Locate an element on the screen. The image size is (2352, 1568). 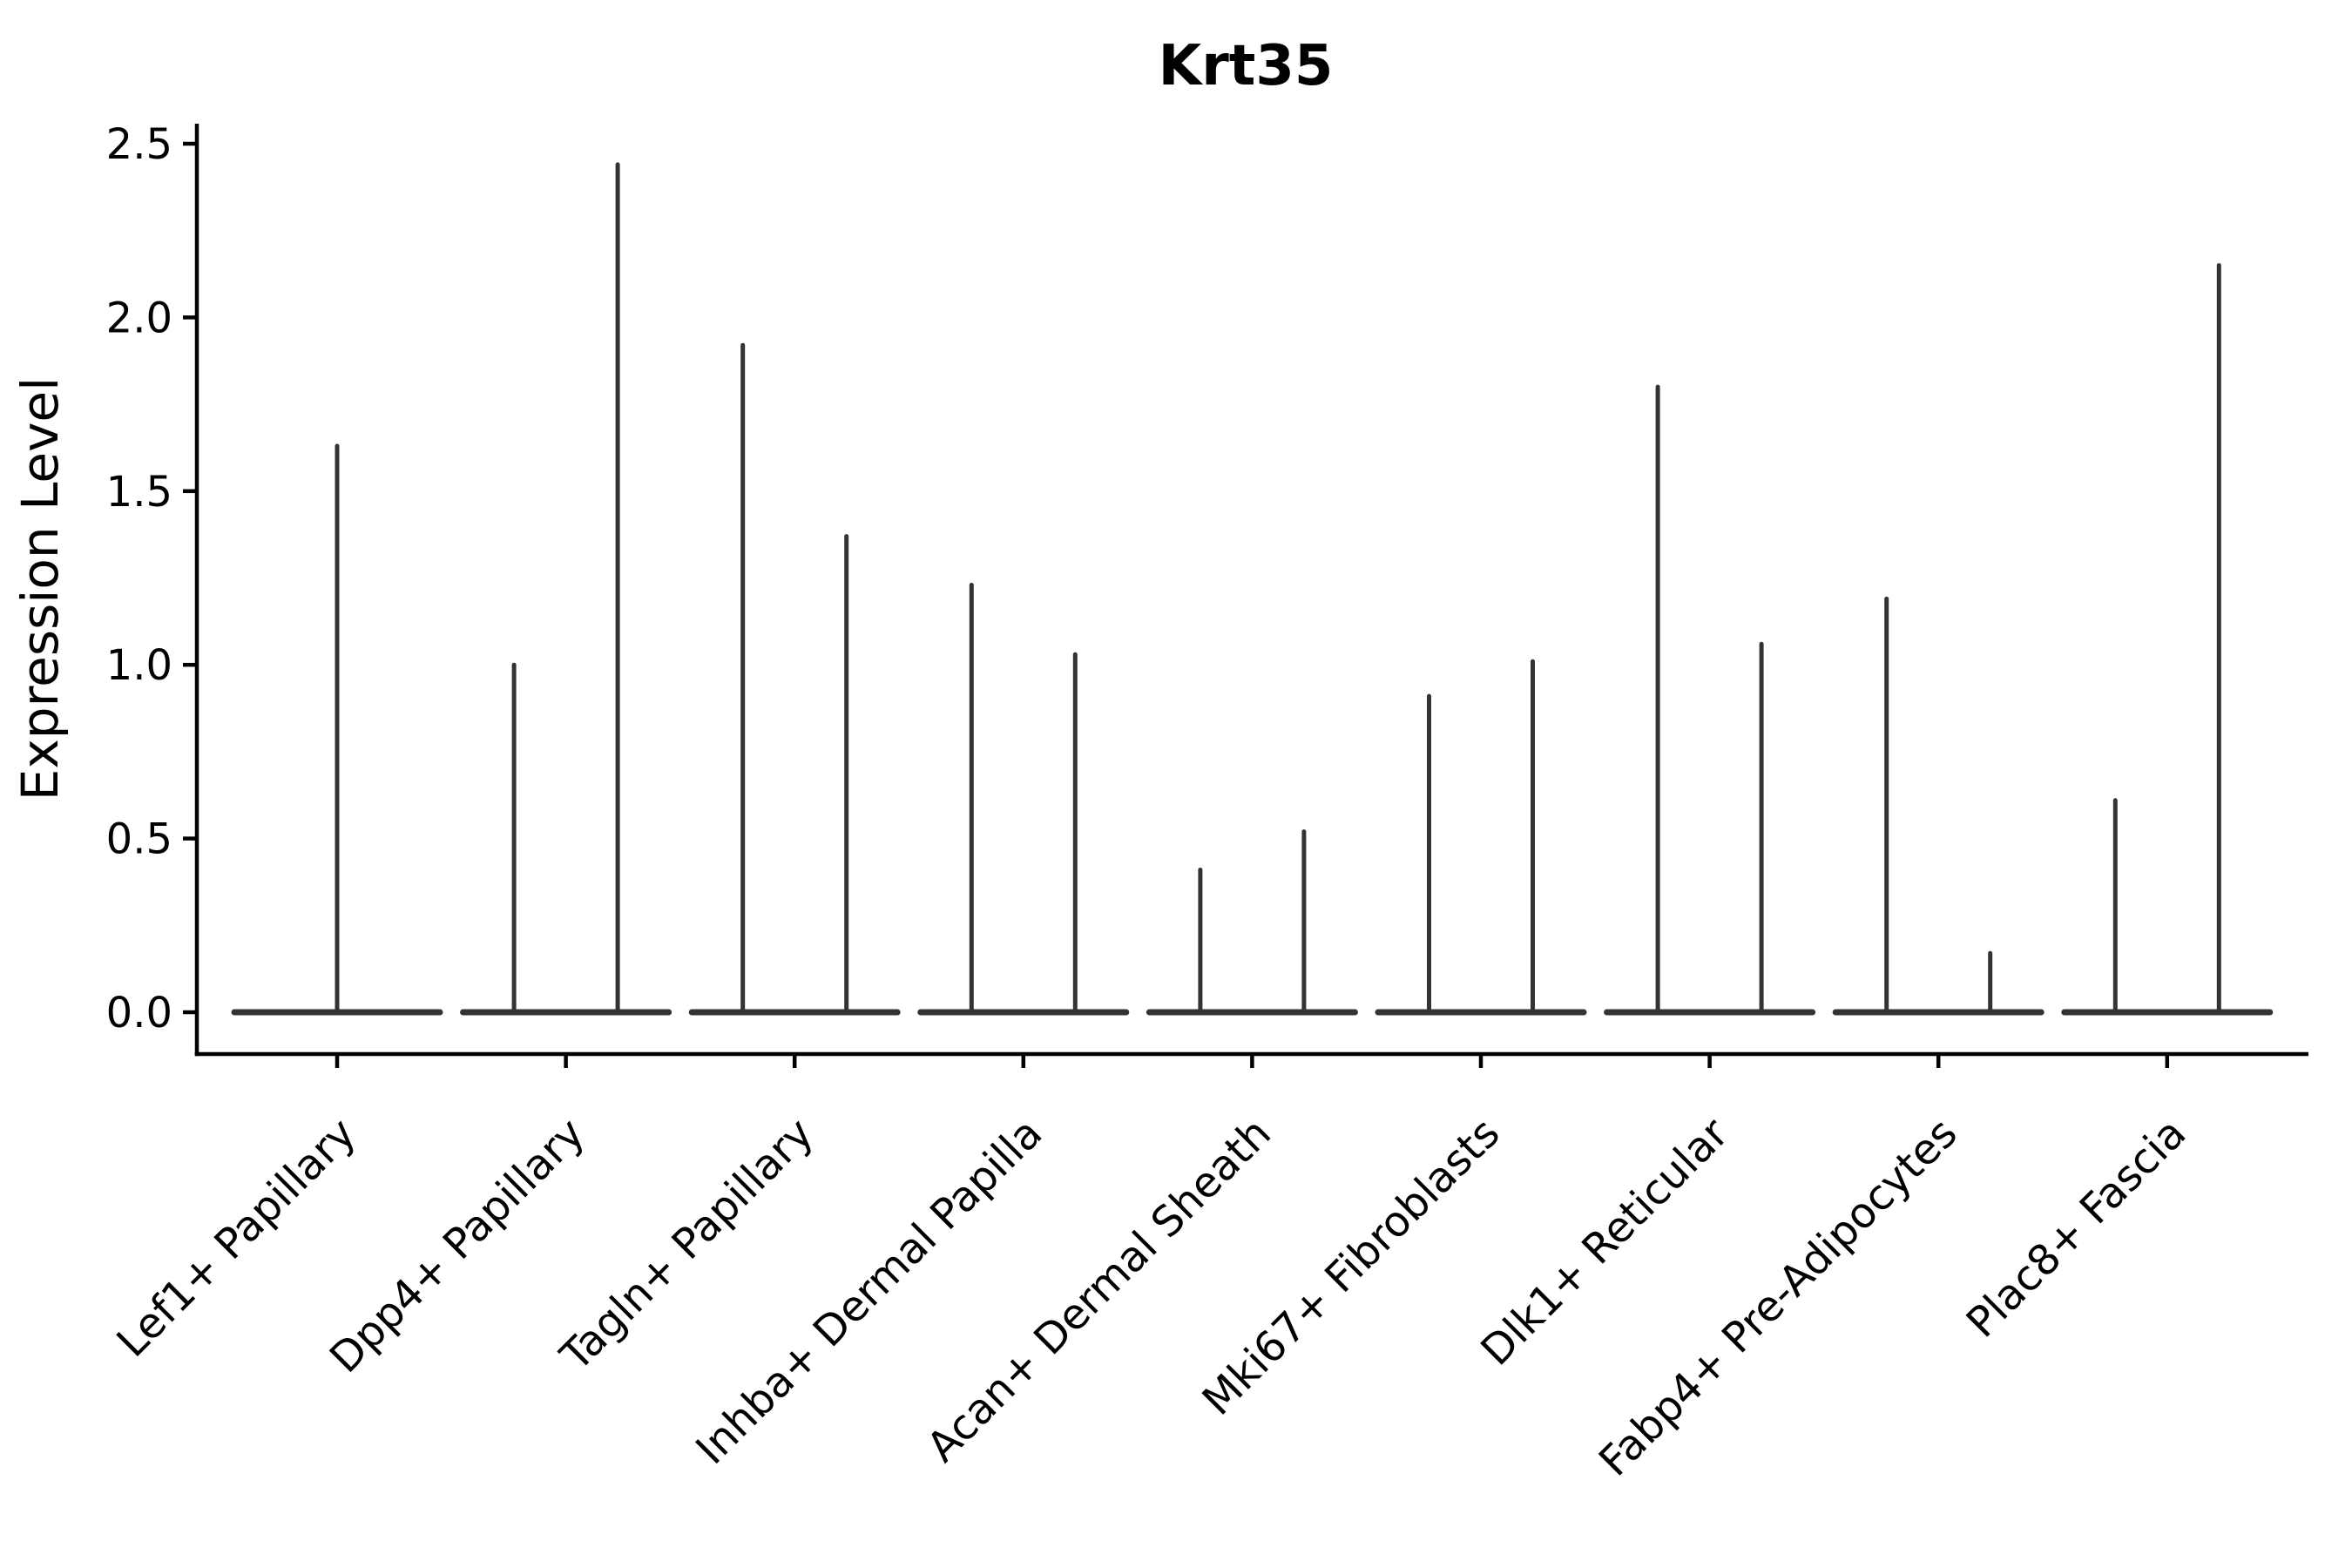
chart-title: Krt35 is located at coordinates (1246, 66).